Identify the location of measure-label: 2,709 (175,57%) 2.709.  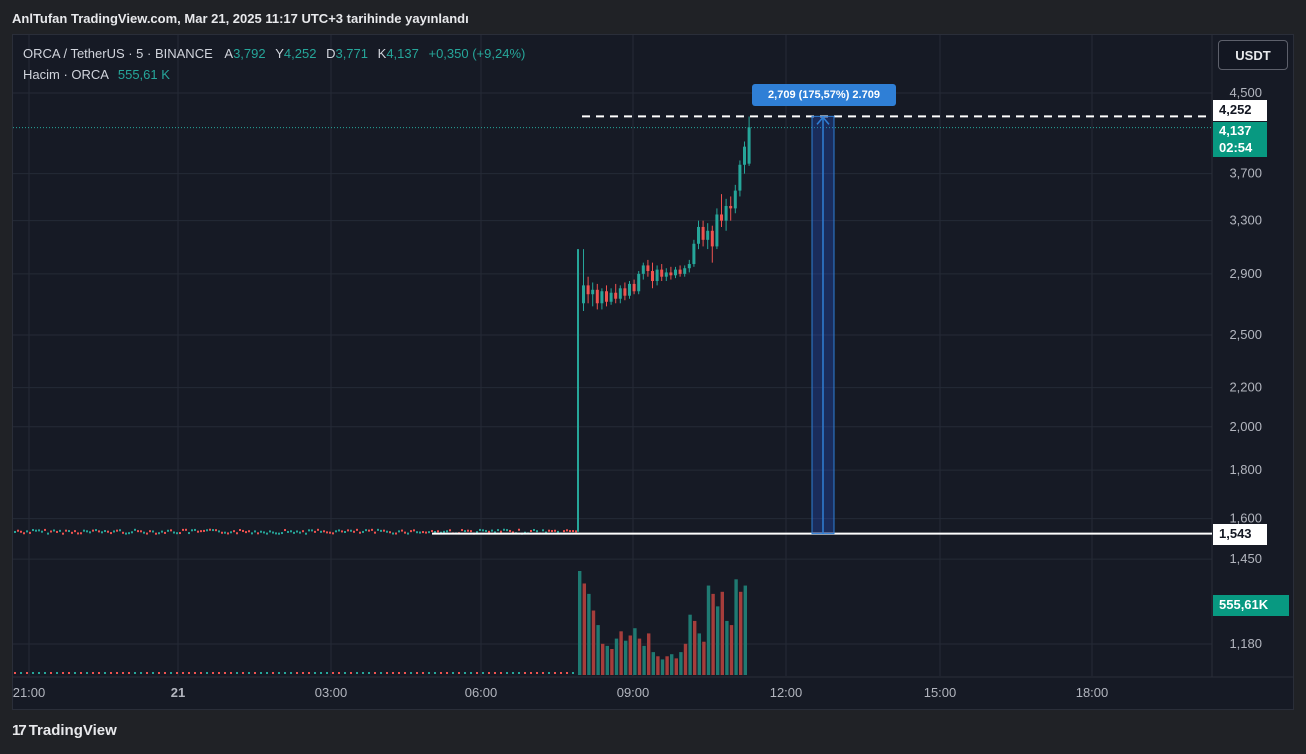
(824, 95).